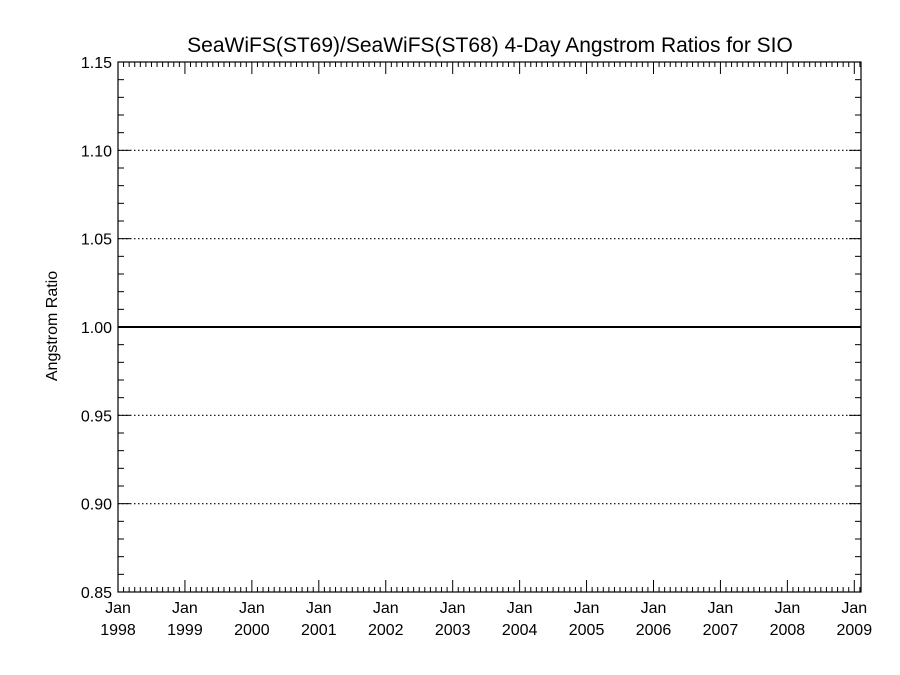 Image resolution: width=900 pixels, height=675 pixels. What do you see at coordinates (386, 630) in the screenshot?
I see `x-tick-label-year: 2002` at bounding box center [386, 630].